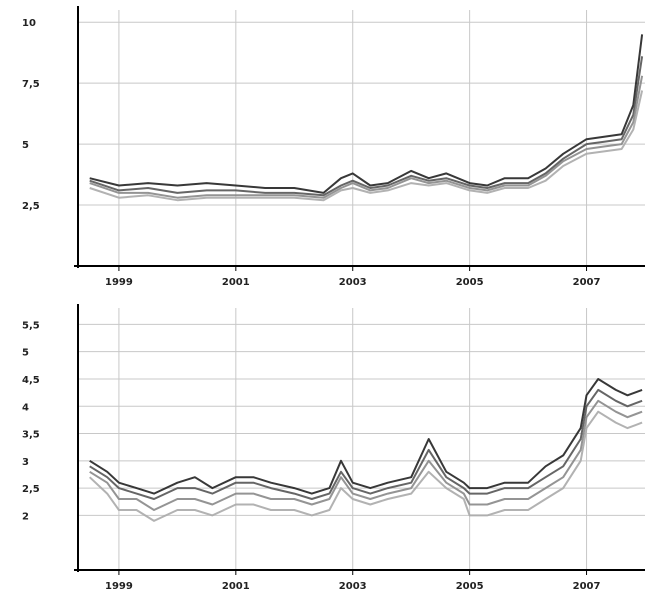 The image size is (647, 607). Describe the element at coordinates (25, 407) in the screenshot. I see `y-tick-label: 4` at that location.